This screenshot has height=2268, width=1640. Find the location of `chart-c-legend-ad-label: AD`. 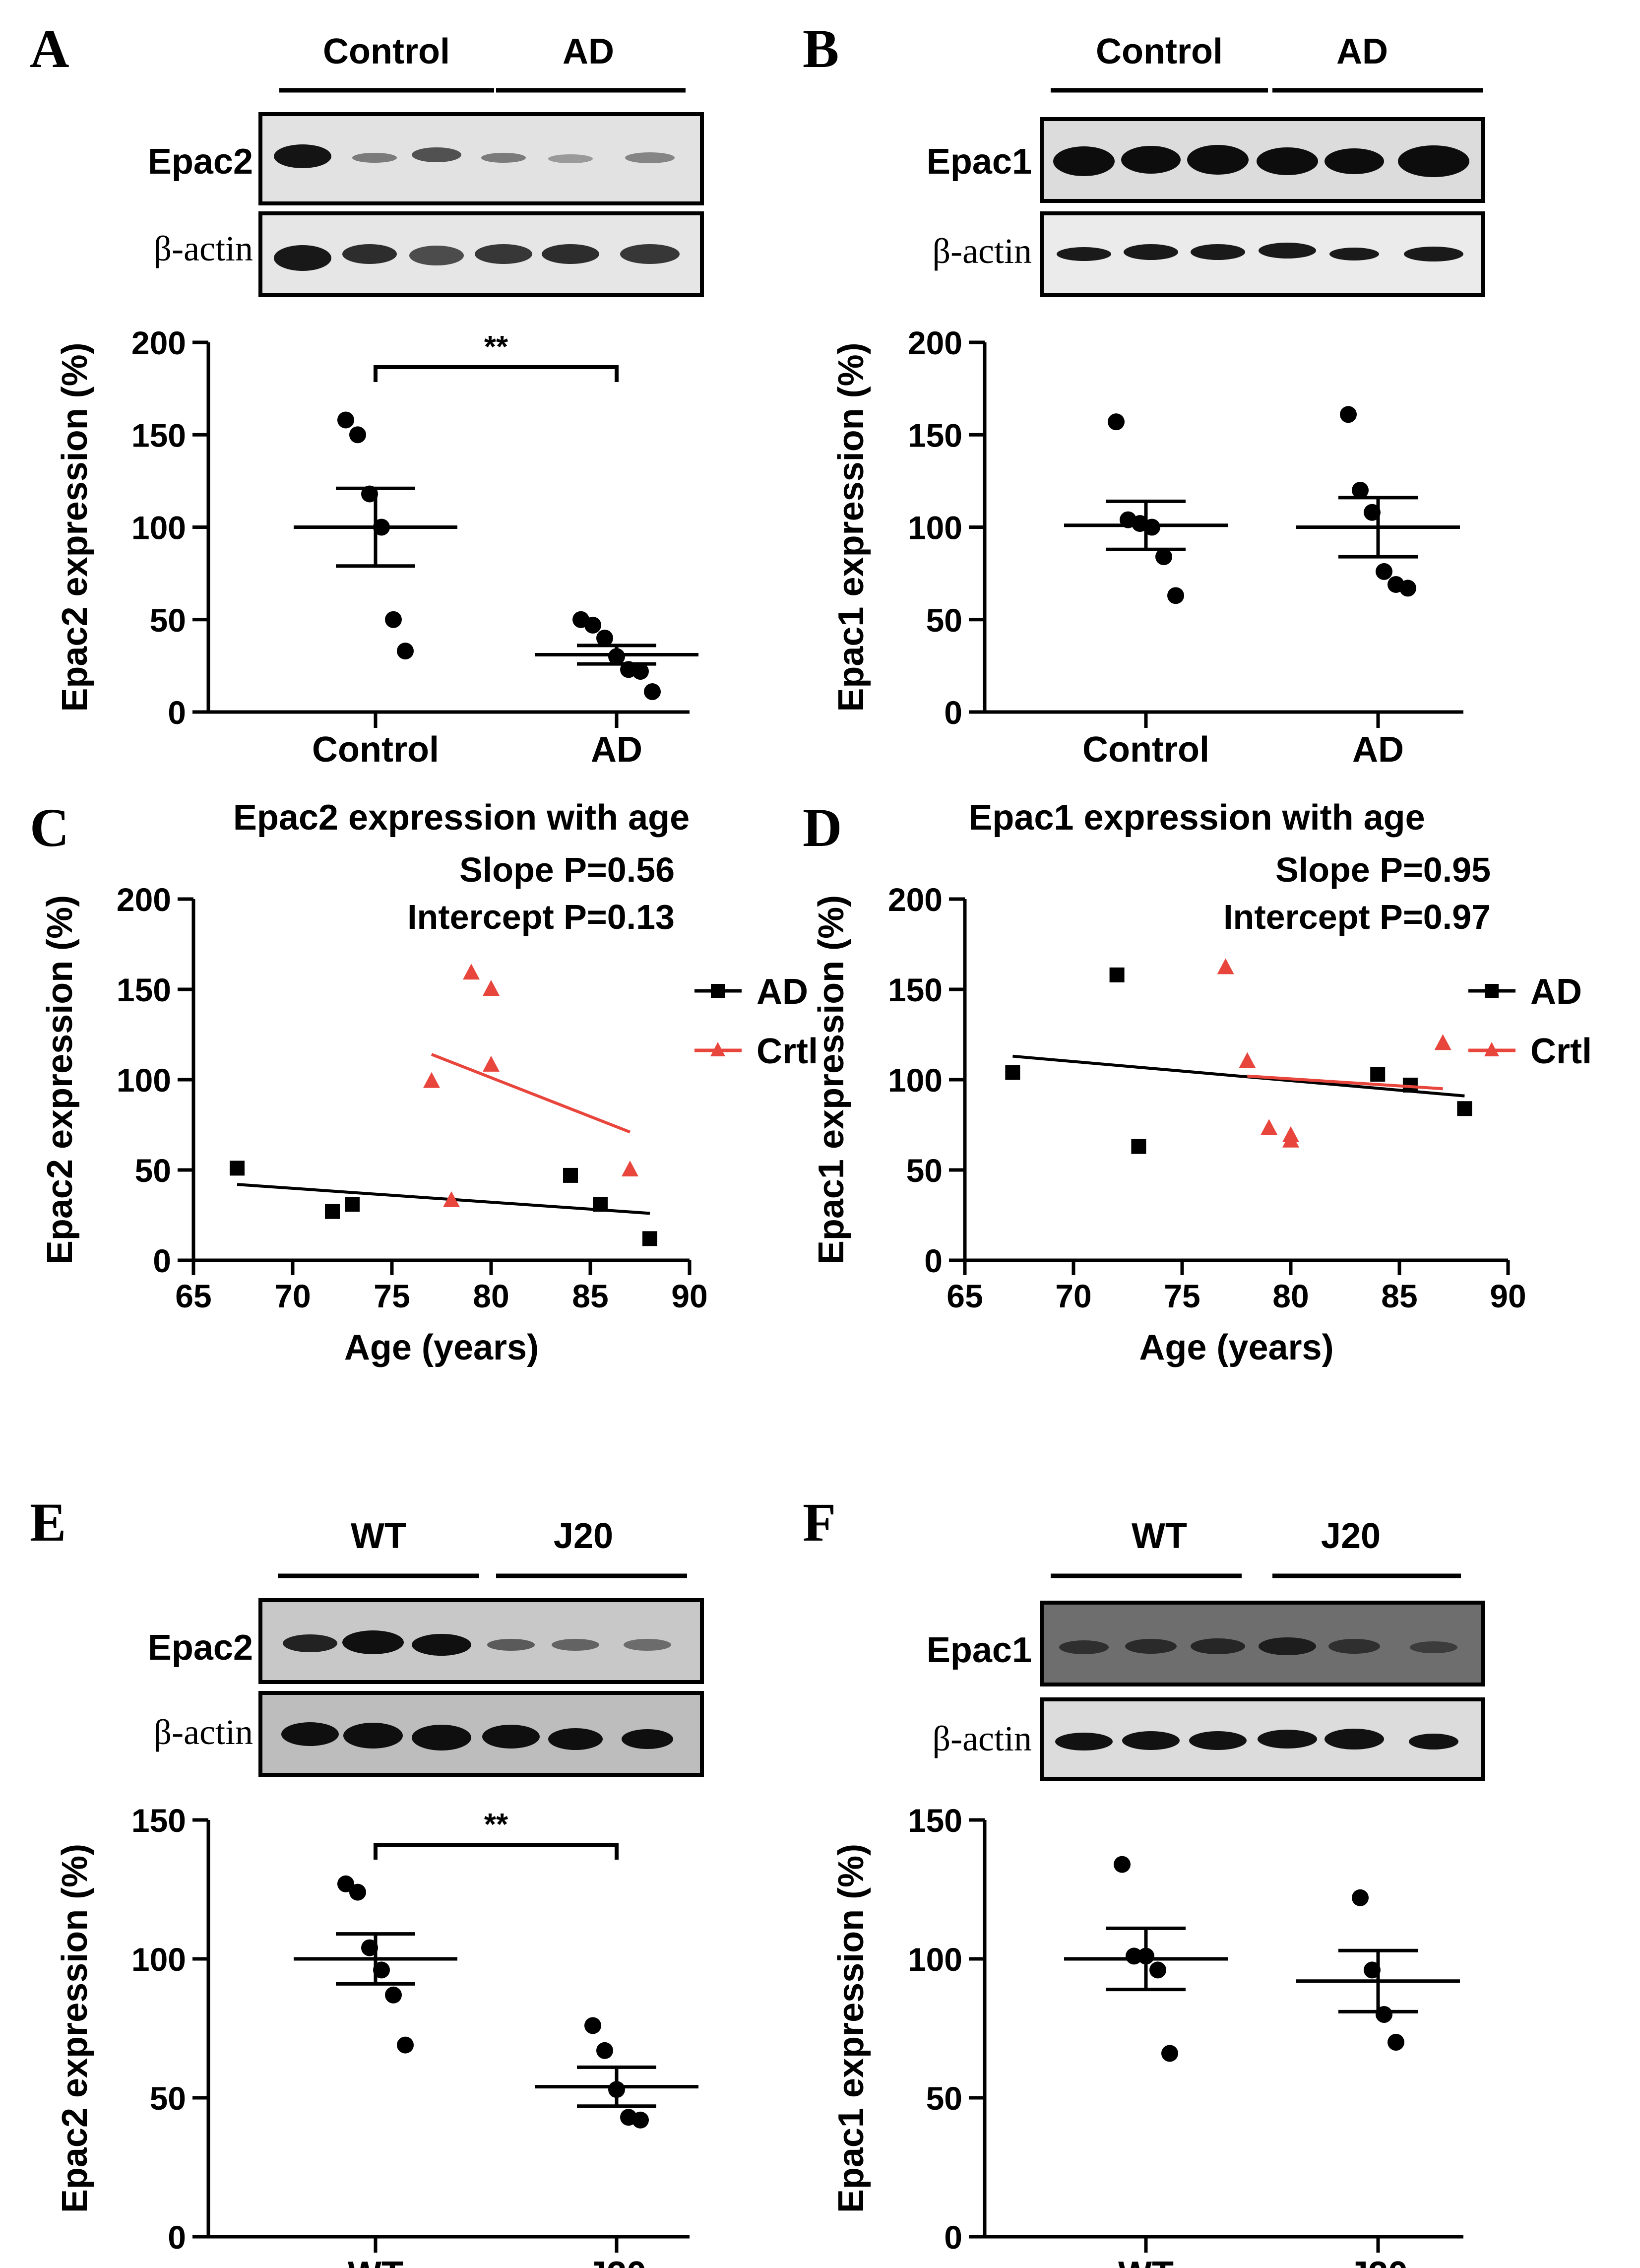

chart-c-legend-ad-label: AD is located at coordinates (782, 992).